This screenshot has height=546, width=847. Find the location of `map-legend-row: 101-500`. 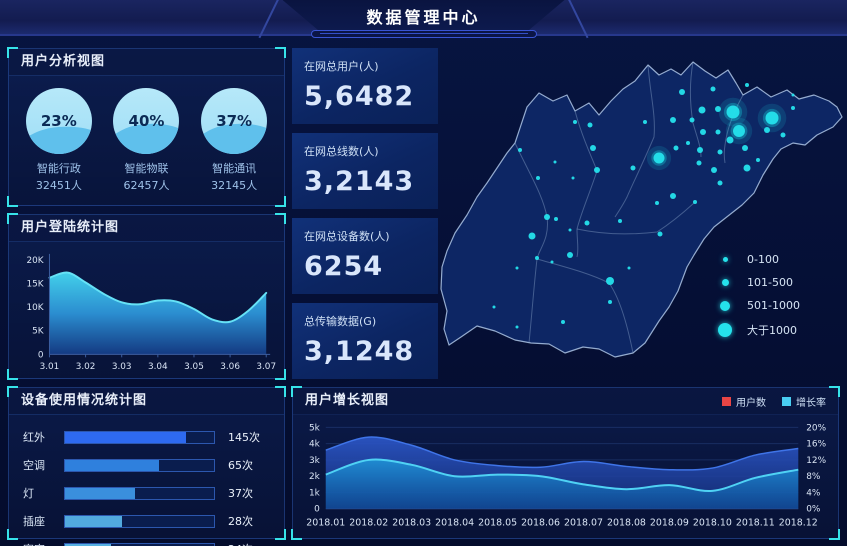

map-legend-row: 101-500 is located at coordinates (757, 282).